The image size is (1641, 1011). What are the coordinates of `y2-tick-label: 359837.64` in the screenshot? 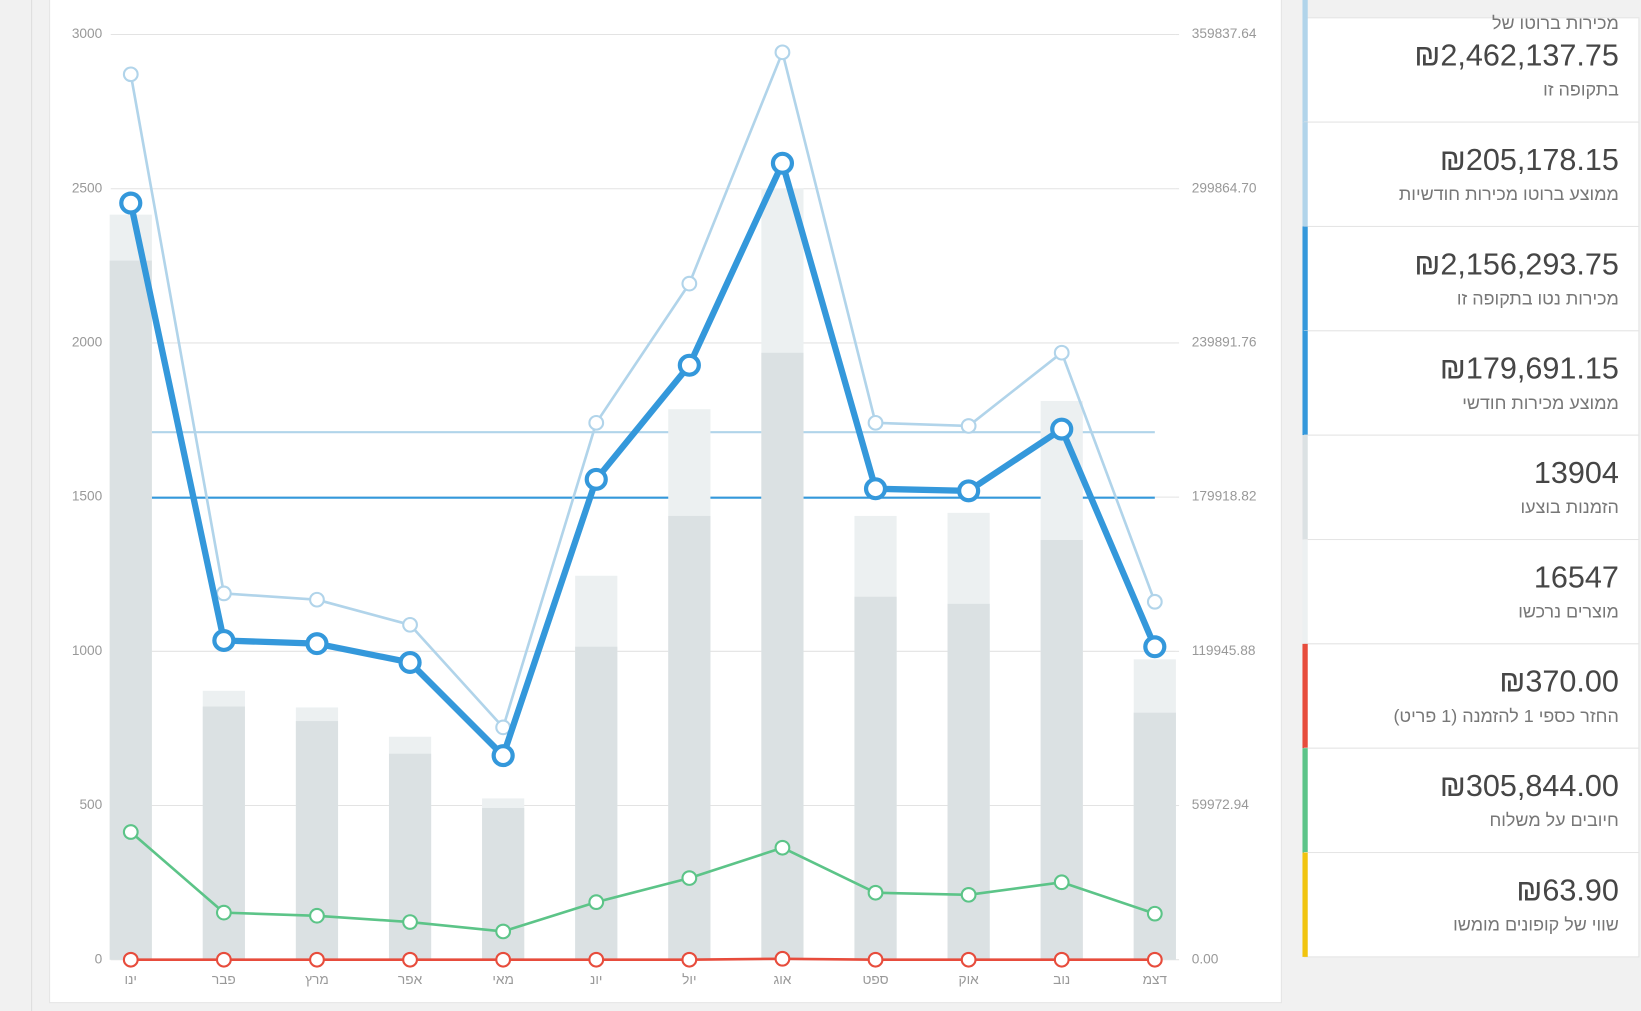 It's located at (1224, 33).